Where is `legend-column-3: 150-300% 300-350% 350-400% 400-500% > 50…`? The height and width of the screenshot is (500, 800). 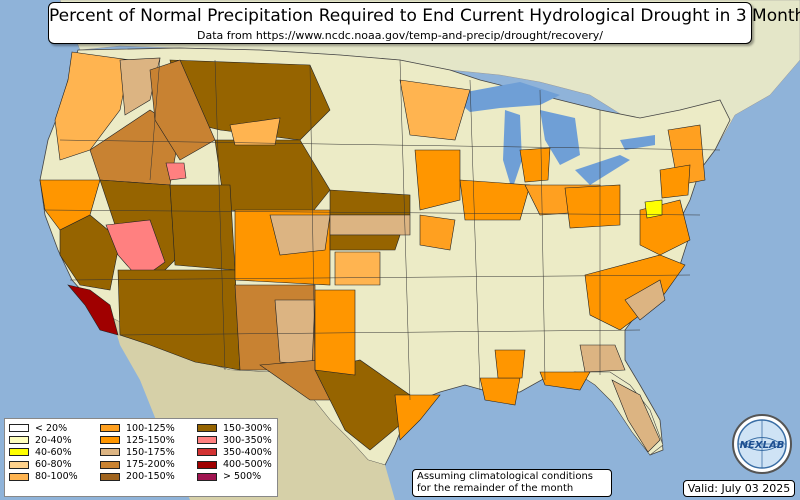 legend-column-3: 150-300% 300-350% 350-400% 400-500% > 50… is located at coordinates (234, 452).